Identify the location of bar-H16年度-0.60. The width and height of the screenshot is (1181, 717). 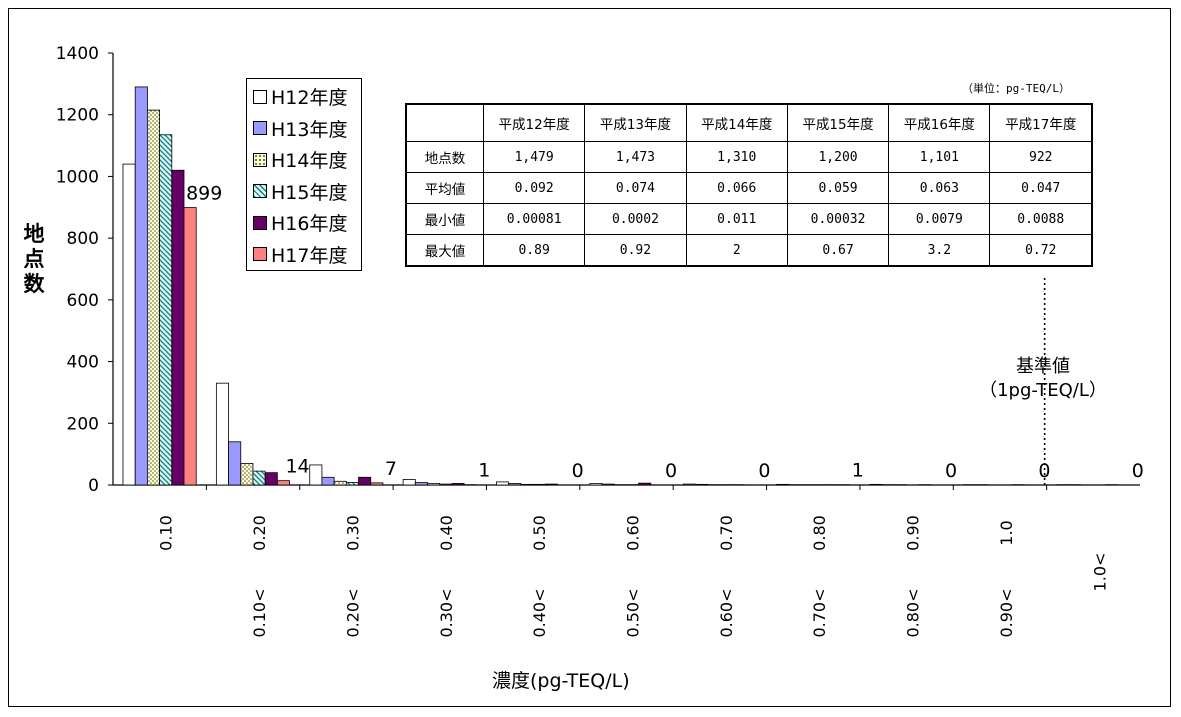
(645, 484).